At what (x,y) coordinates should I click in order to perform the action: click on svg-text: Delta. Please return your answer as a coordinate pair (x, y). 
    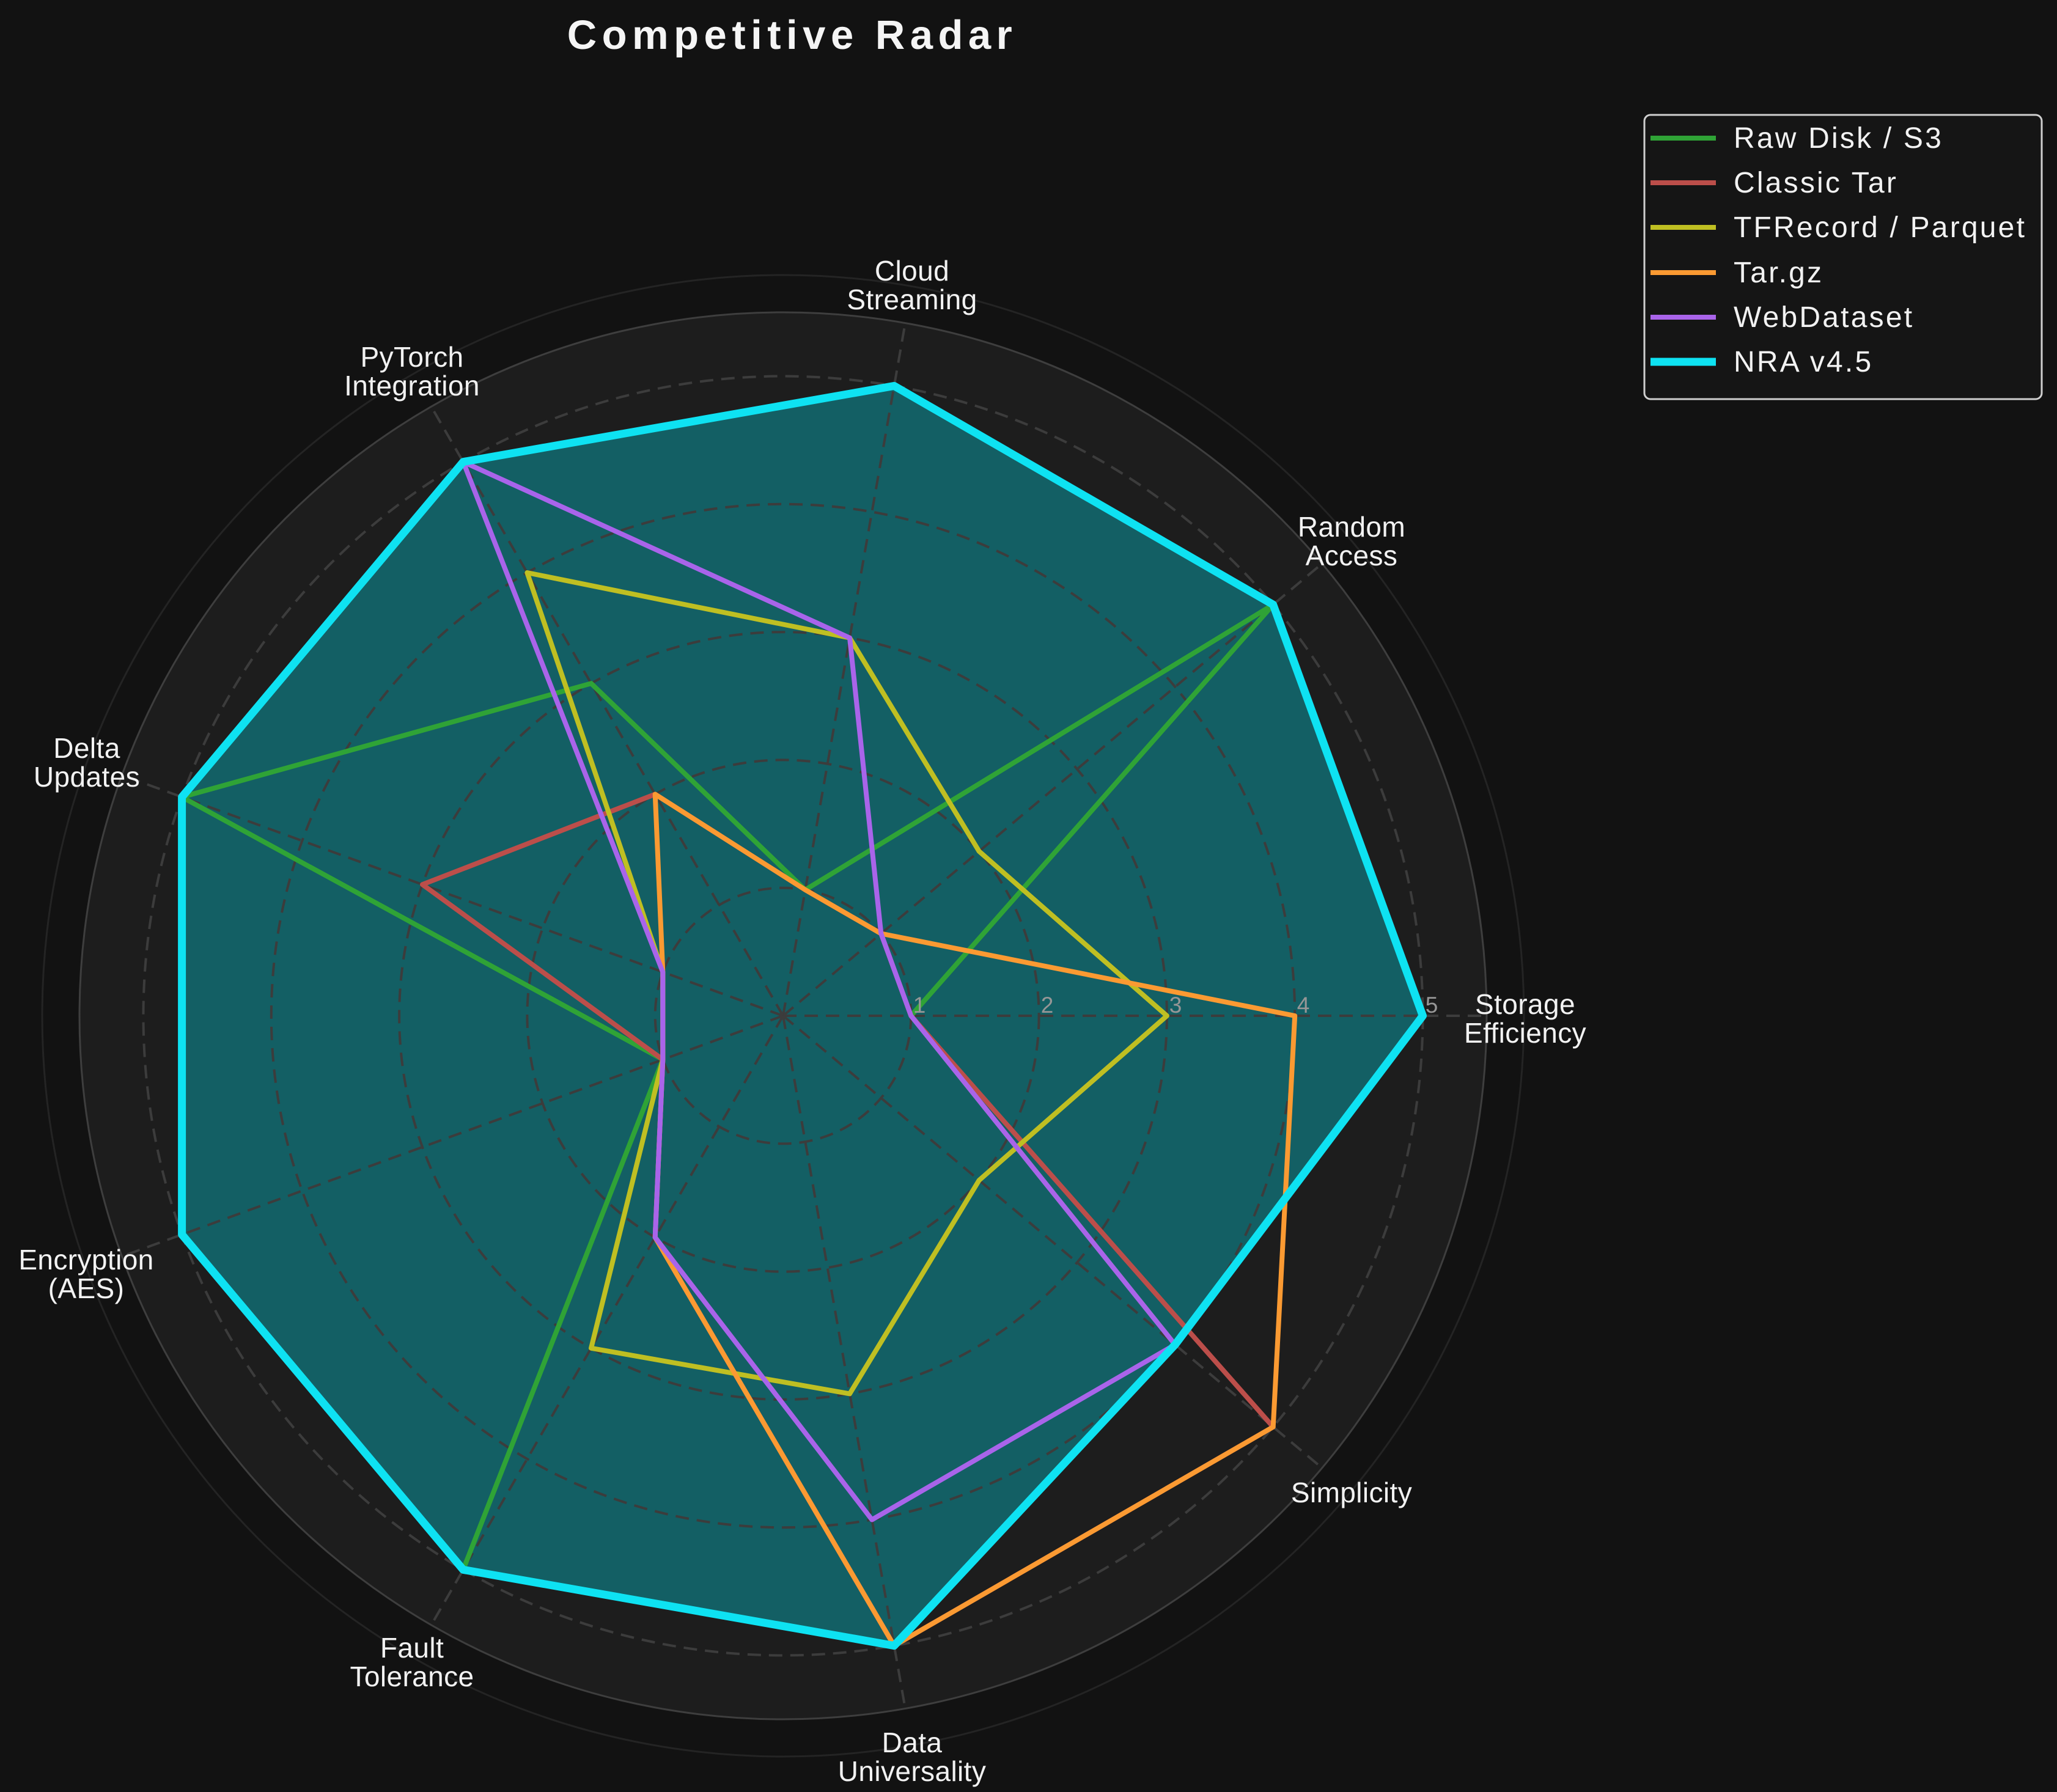
    Looking at the image, I should click on (87, 748).